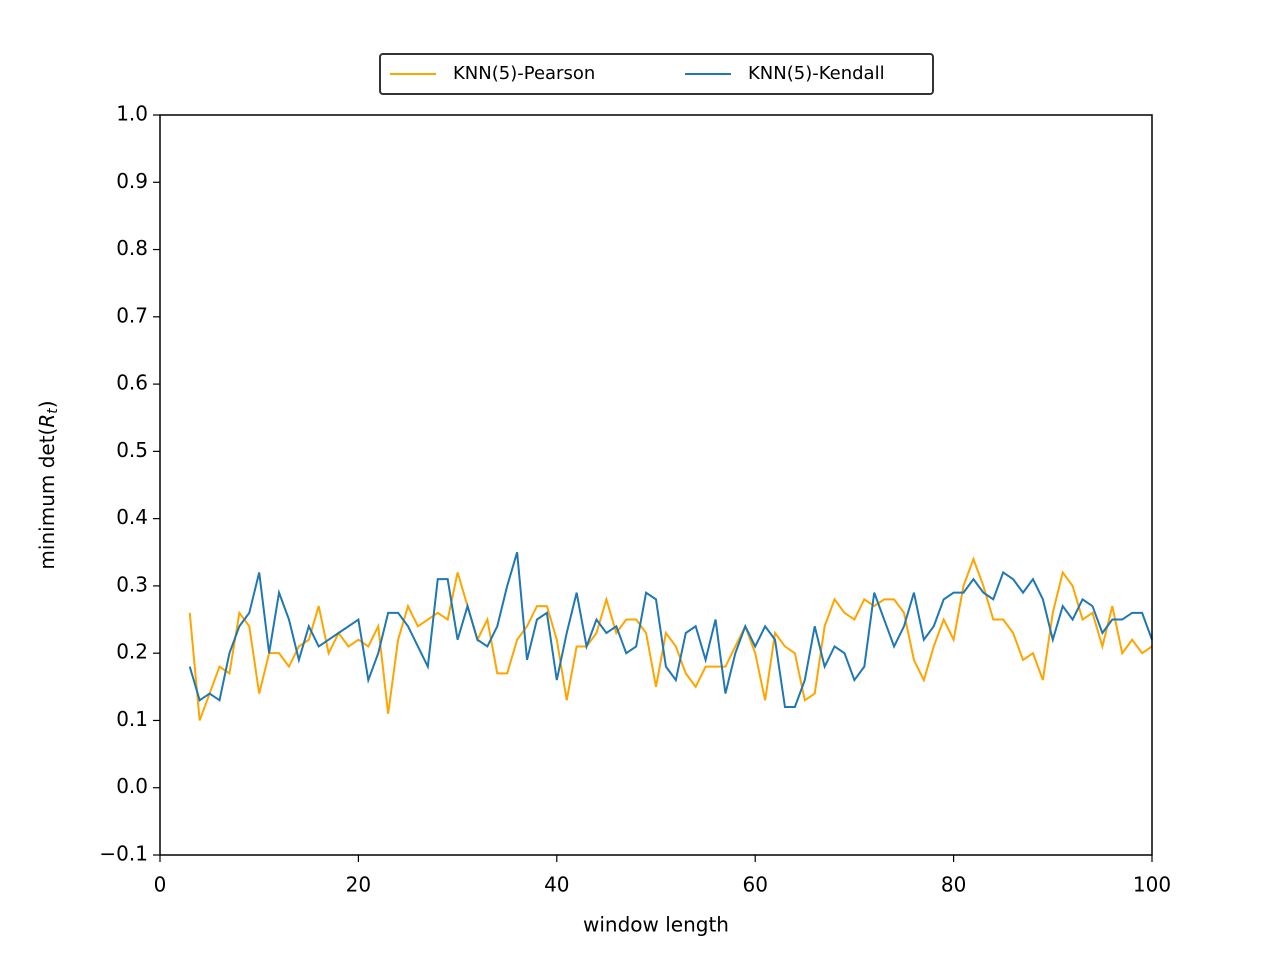  Describe the element at coordinates (953, 885) in the screenshot. I see `x-tick-label: 80` at that location.